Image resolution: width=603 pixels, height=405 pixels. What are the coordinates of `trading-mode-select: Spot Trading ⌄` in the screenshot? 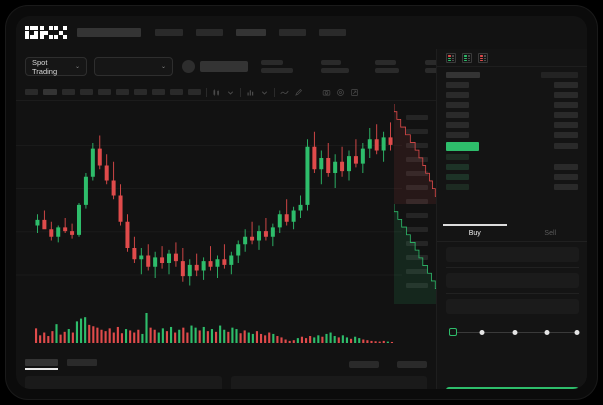 It's located at (56, 66).